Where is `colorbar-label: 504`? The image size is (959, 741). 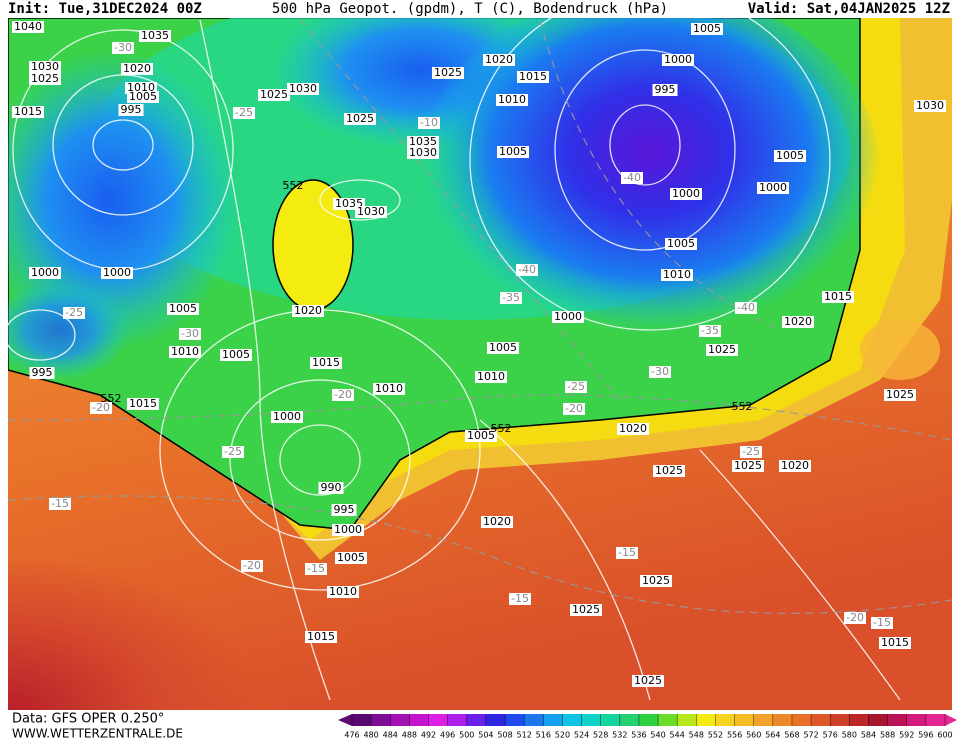
colorbar-label: 504 is located at coordinates (485, 735).